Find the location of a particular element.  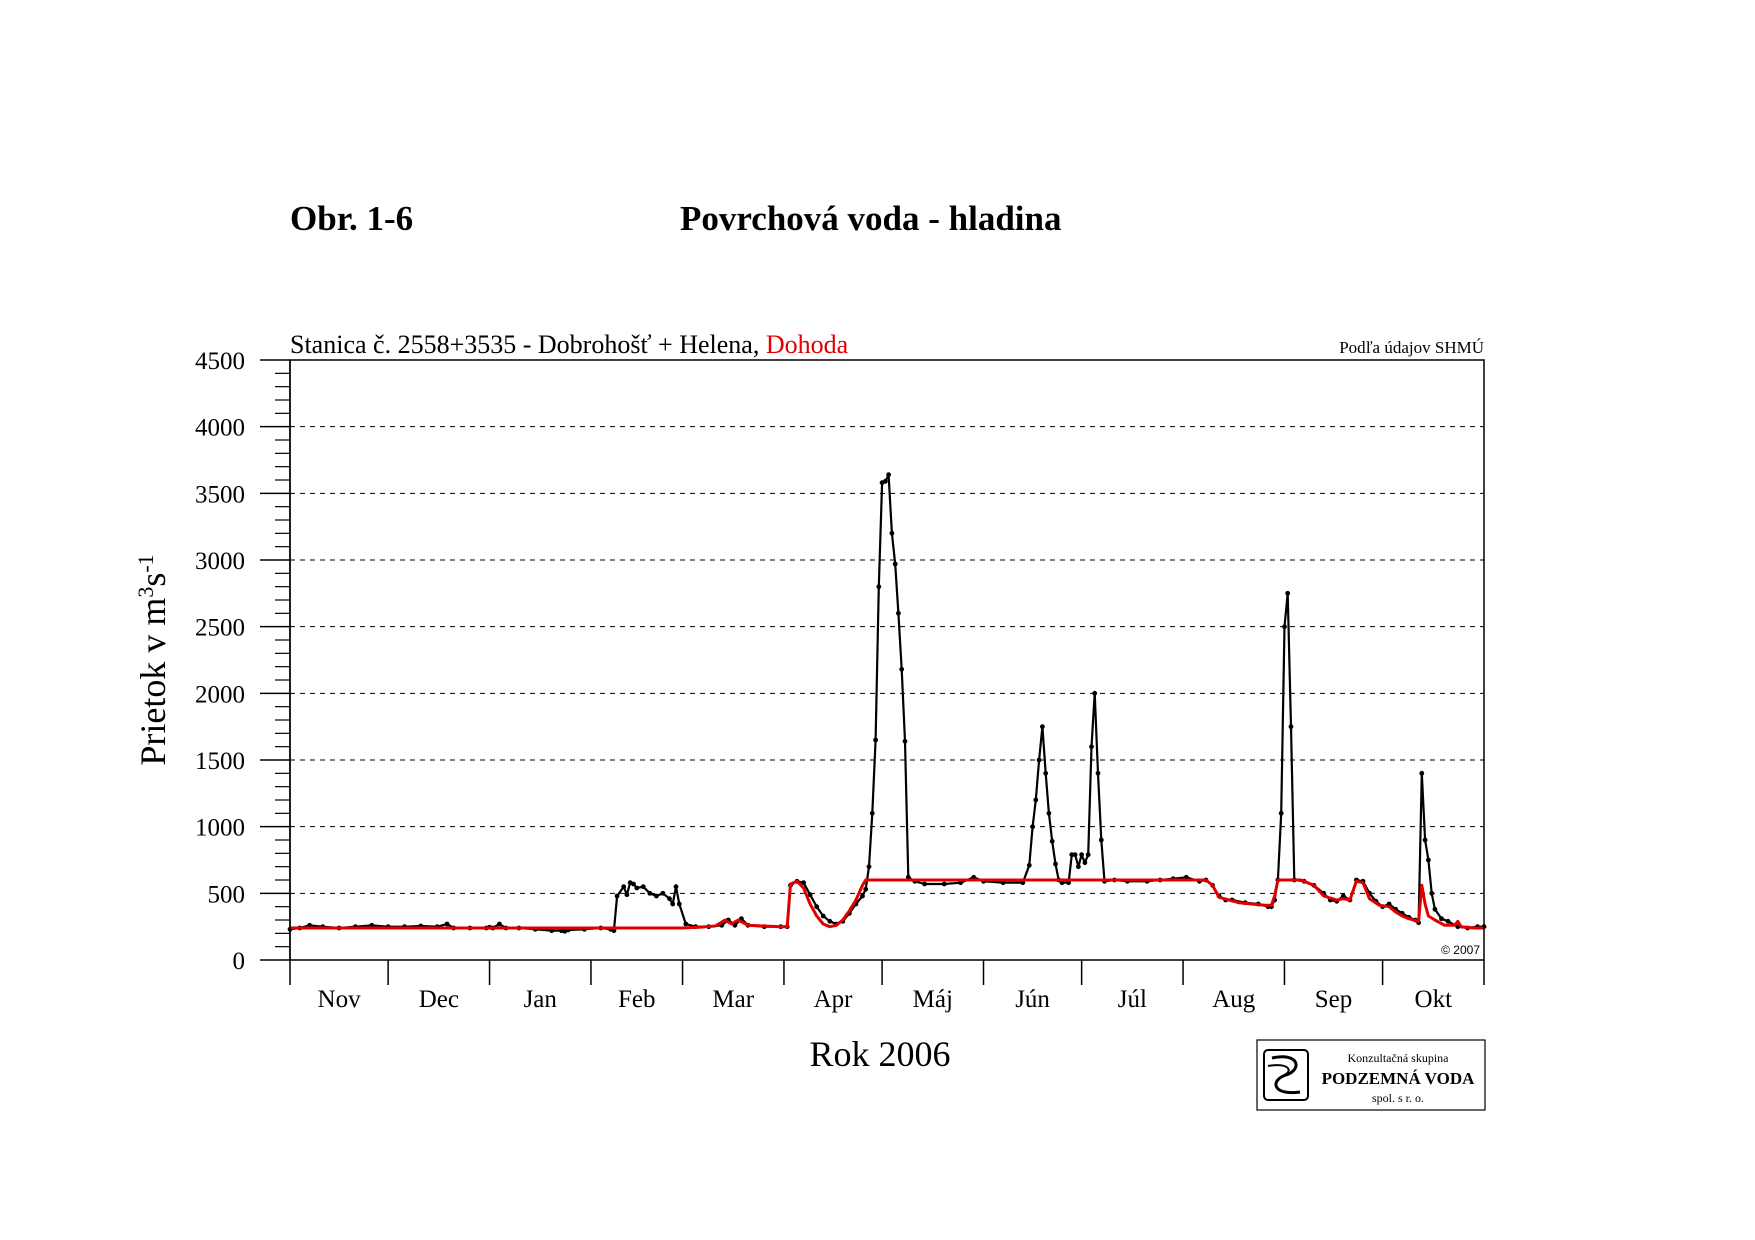

y-axis: 0 500 1000 1500 2000 2500 3000 3500 4000 4500 is located at coordinates (243, 661).